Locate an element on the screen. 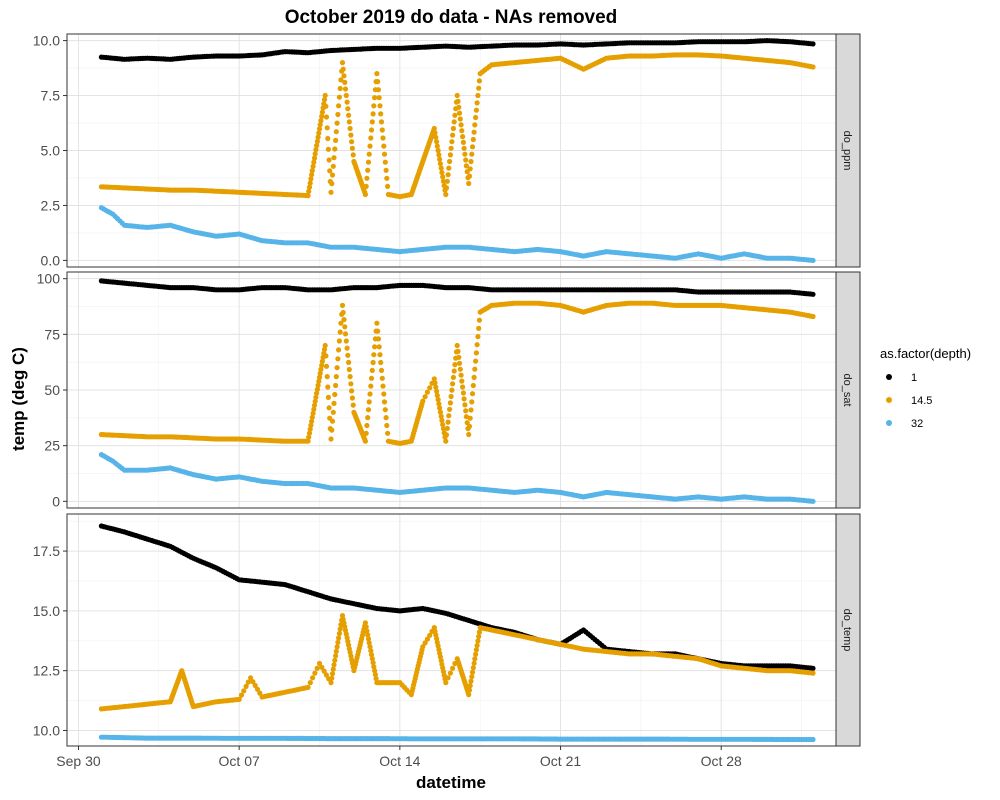 The width and height of the screenshot is (1000, 800). legend-entry-1: 1 is located at coordinates (901, 378).